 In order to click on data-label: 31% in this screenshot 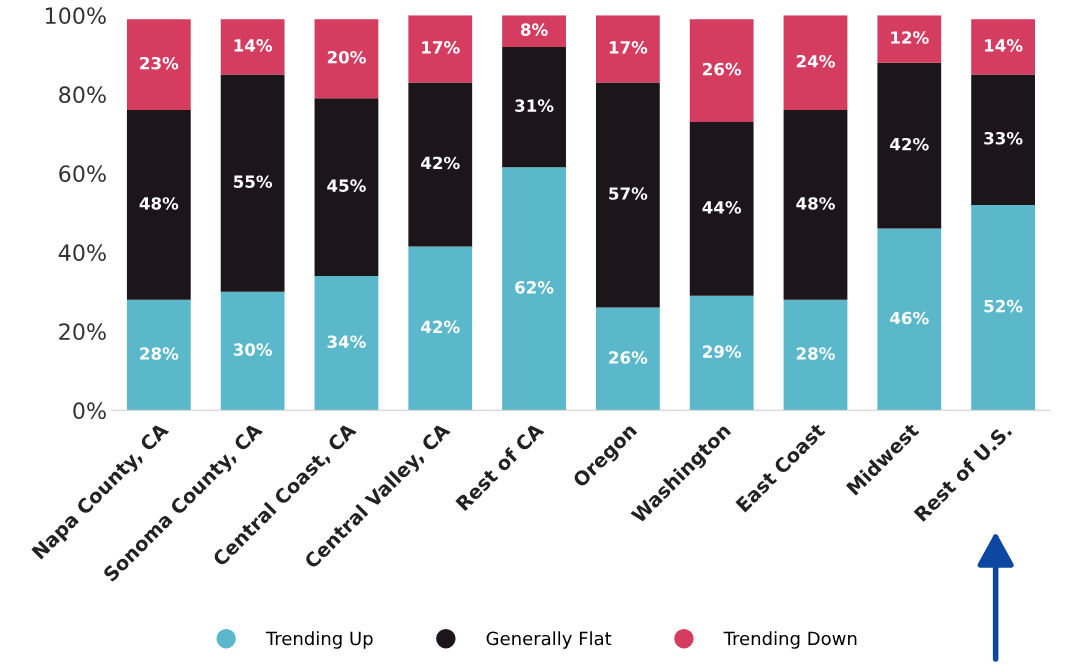, I will do `click(534, 105)`.